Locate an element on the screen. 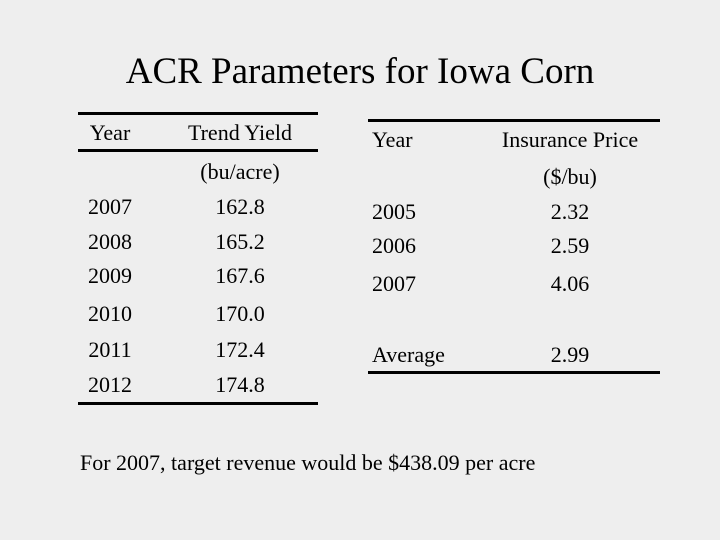  cell: 2011 is located at coordinates (110, 349).